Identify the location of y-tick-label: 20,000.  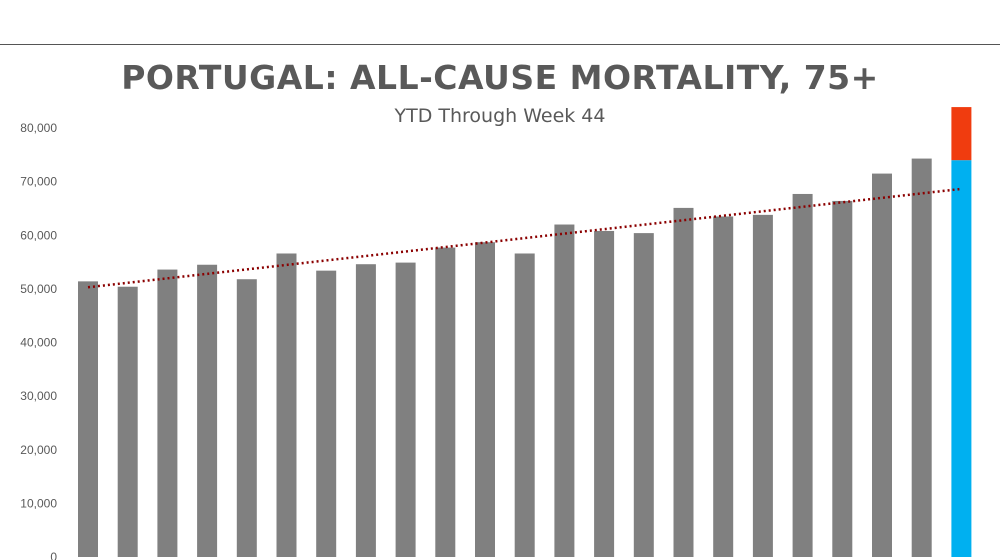
(38, 450).